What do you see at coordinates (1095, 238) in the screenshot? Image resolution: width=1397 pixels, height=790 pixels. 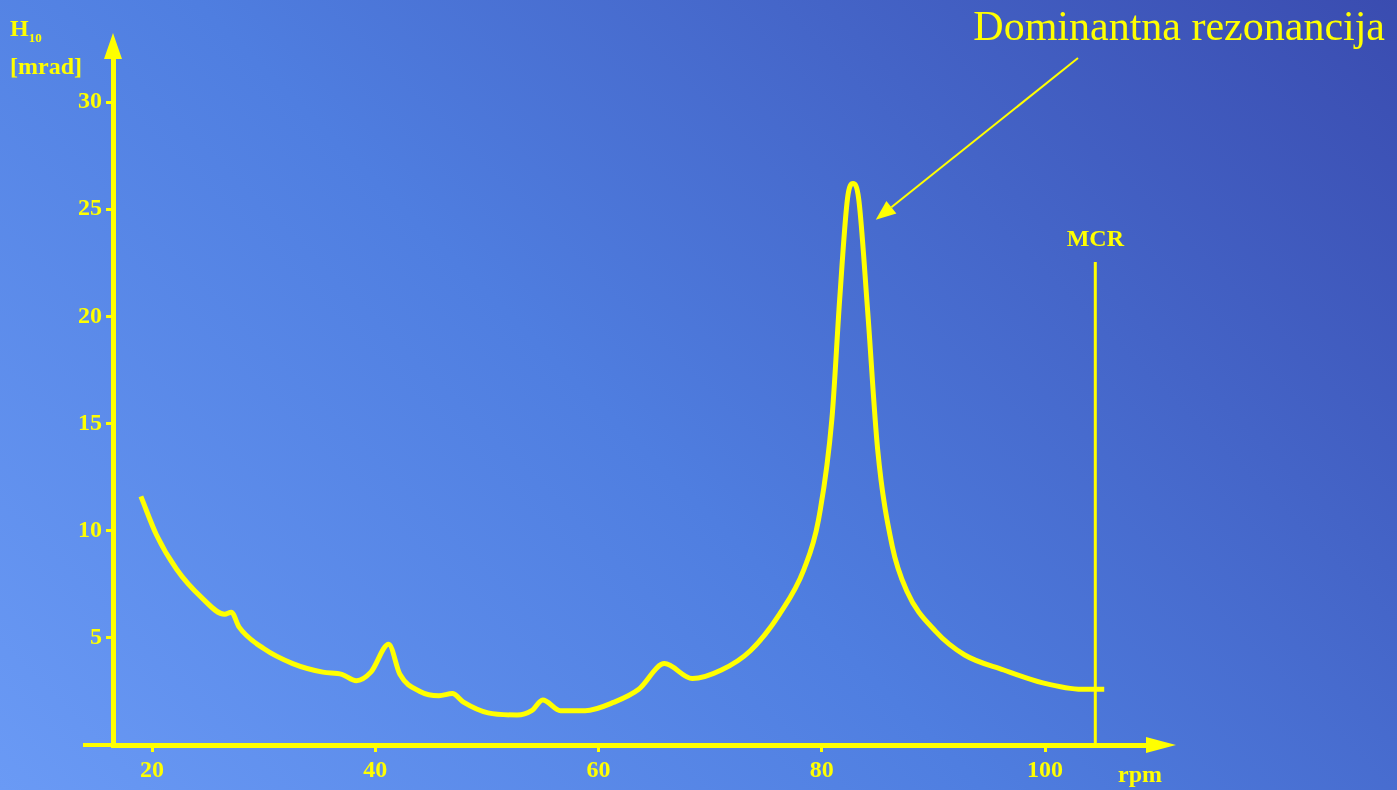 I see `ref-line-label: MCR` at bounding box center [1095, 238].